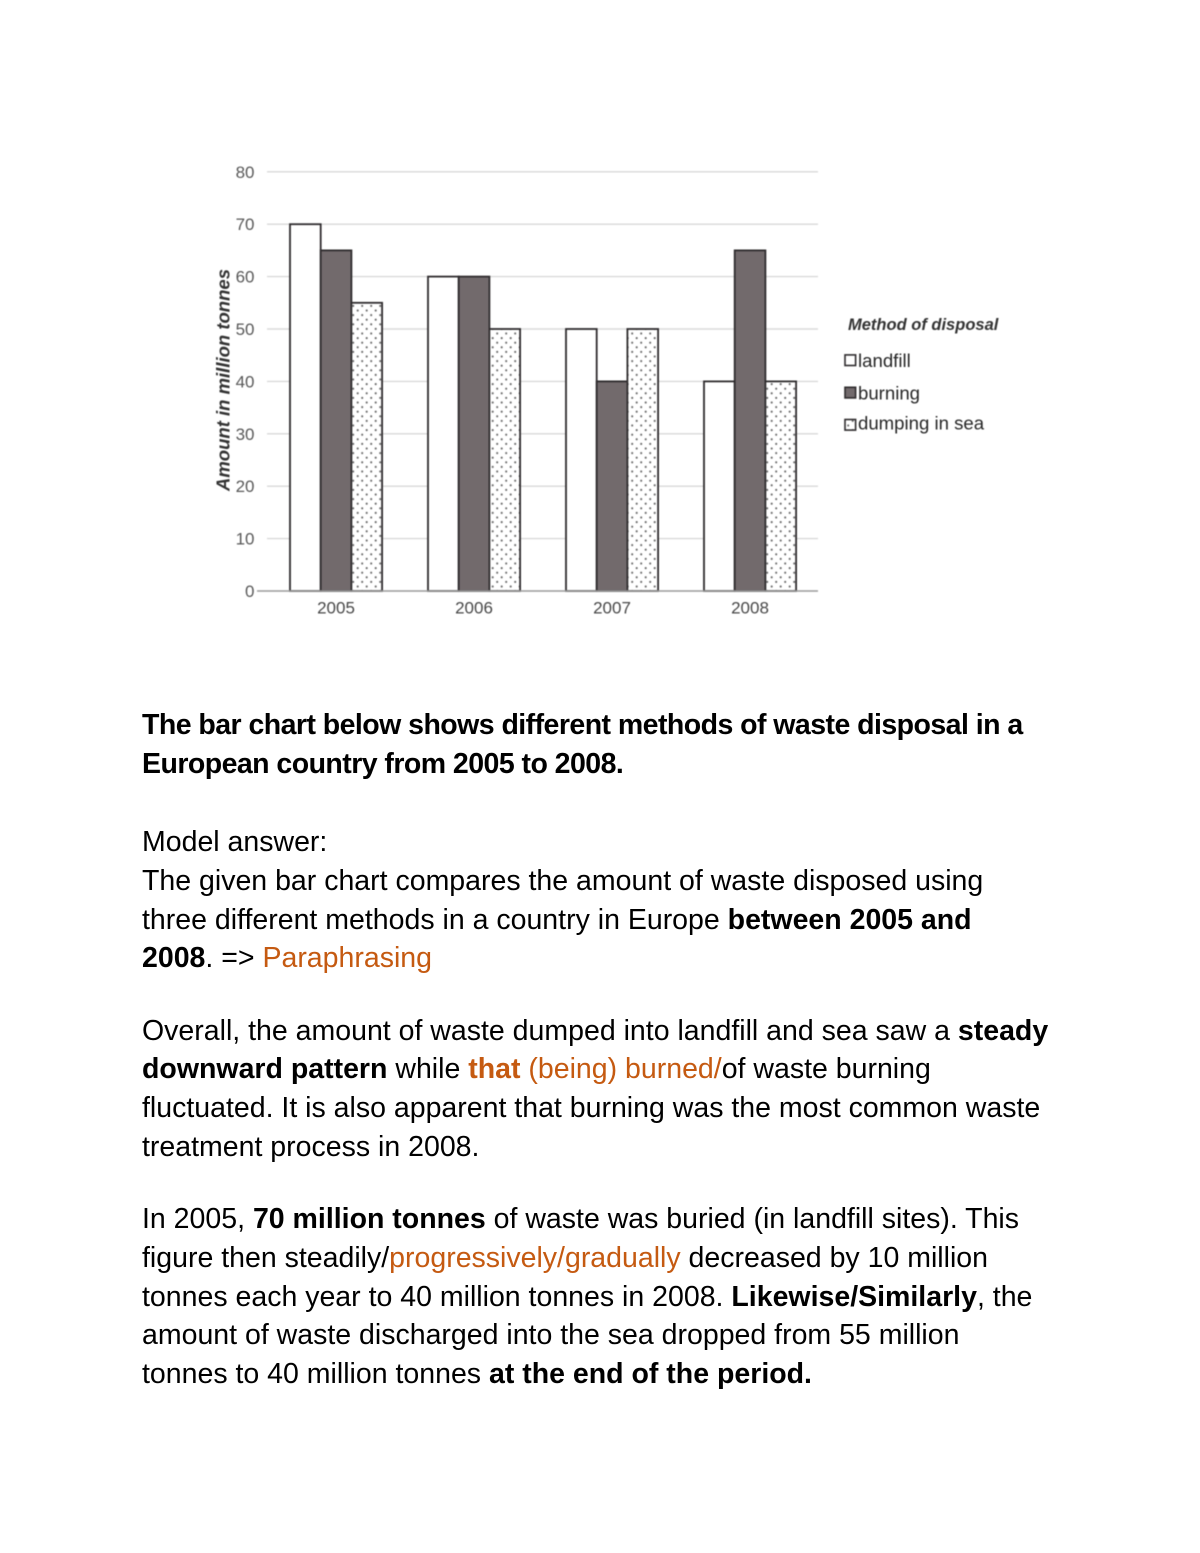  I want to click on svg-text: Amount in million tonnes, so click(223, 380).